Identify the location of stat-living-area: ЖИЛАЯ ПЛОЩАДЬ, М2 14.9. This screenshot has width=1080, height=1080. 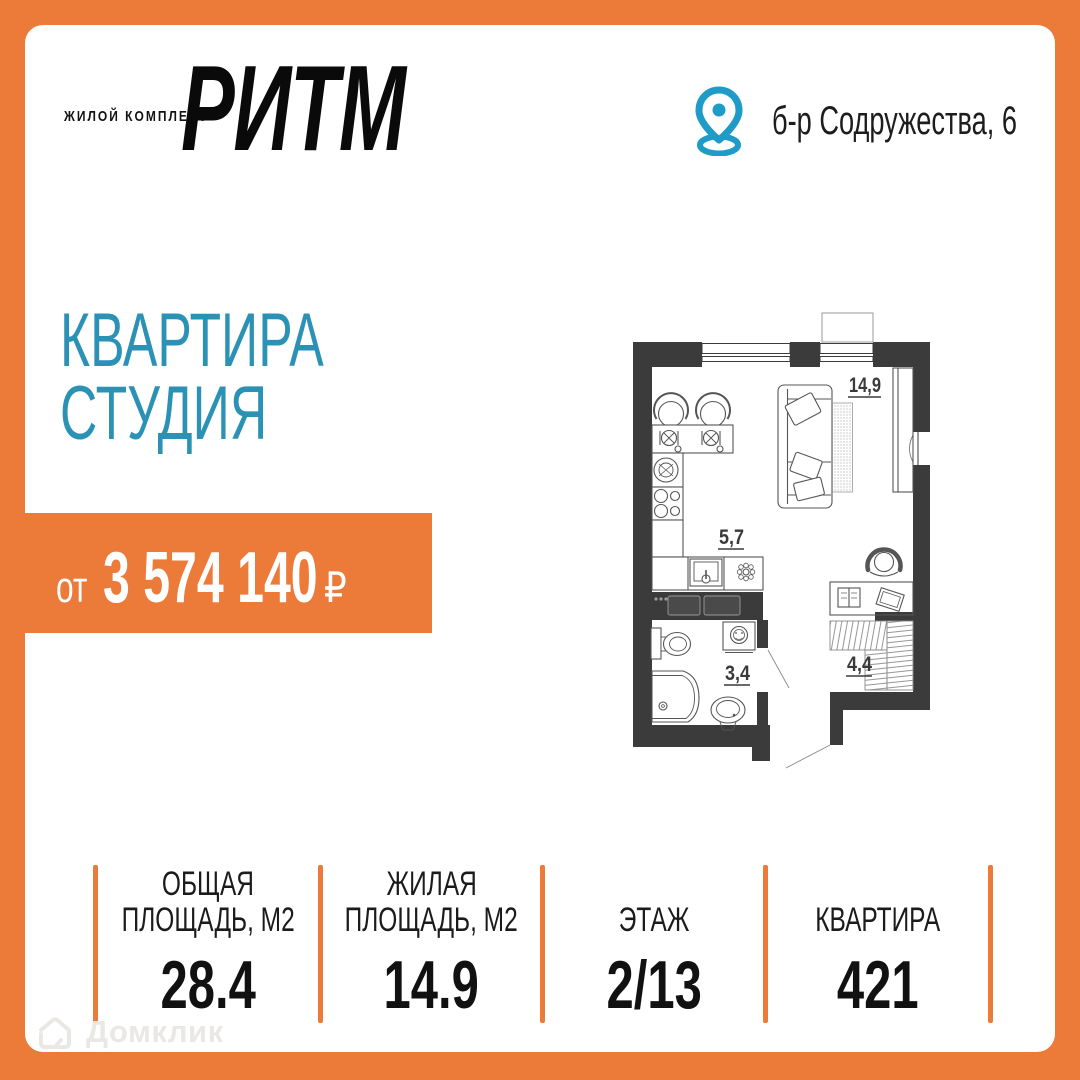
(431, 942).